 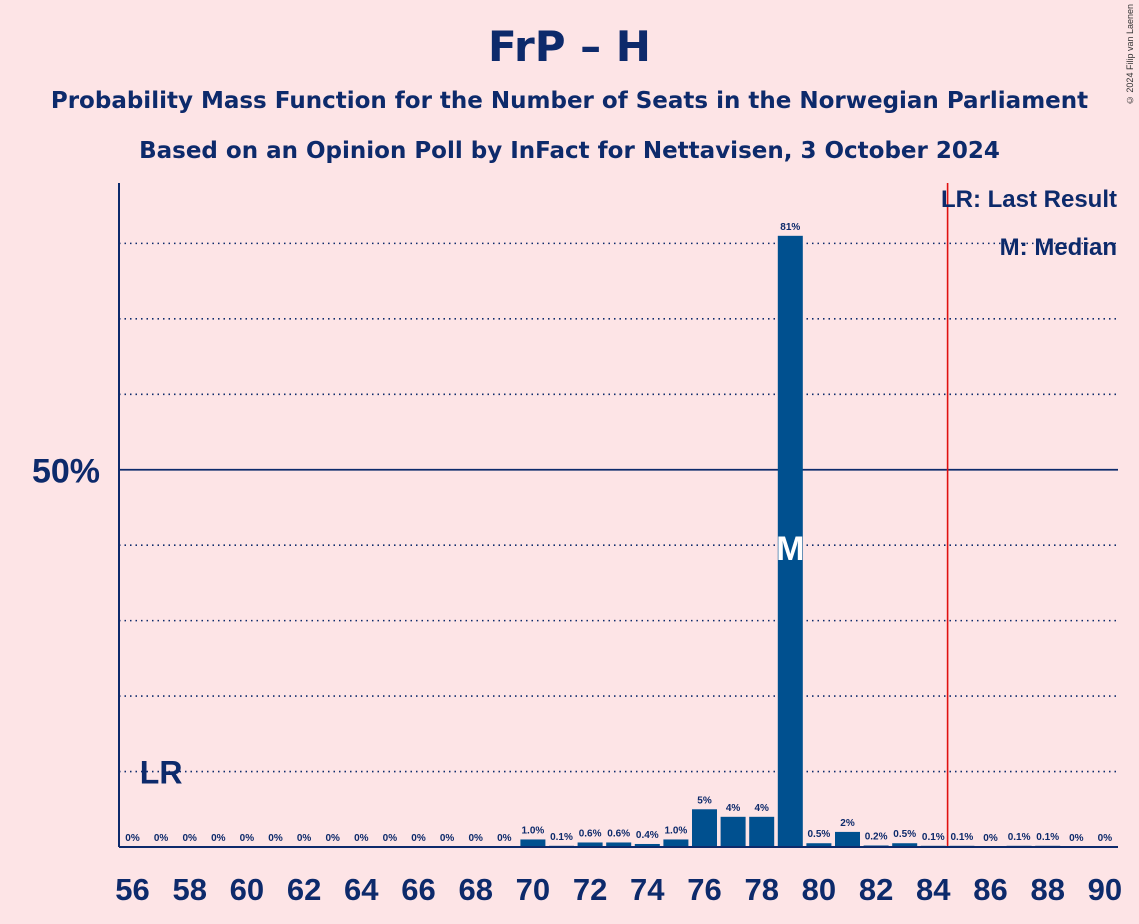 What do you see at coordinates (1105, 889) in the screenshot?
I see `x-tick-label: 90` at bounding box center [1105, 889].